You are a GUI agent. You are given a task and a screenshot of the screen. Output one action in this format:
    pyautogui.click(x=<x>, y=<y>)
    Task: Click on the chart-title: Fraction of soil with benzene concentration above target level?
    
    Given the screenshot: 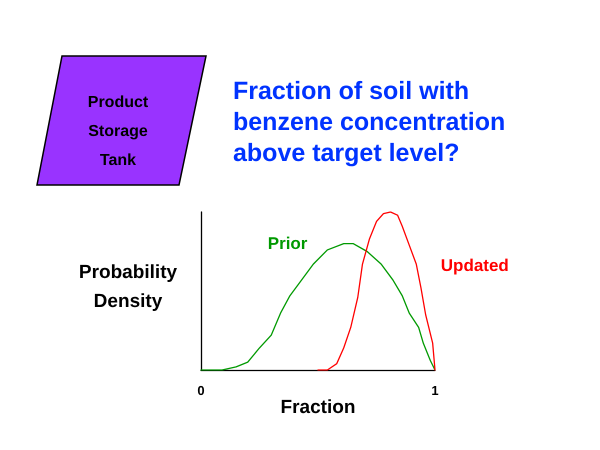 What is the action you would take?
    pyautogui.click(x=369, y=122)
    